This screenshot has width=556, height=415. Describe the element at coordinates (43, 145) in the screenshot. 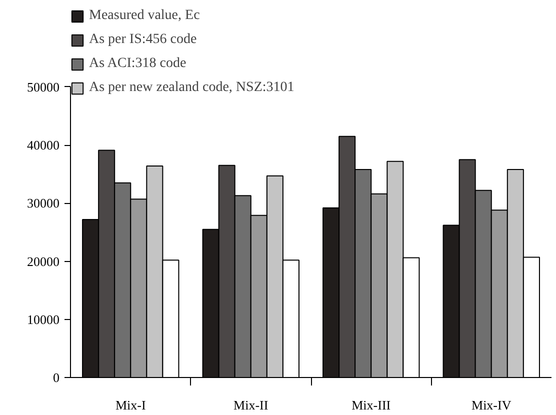

I see `y-tick-label: 40000` at that location.